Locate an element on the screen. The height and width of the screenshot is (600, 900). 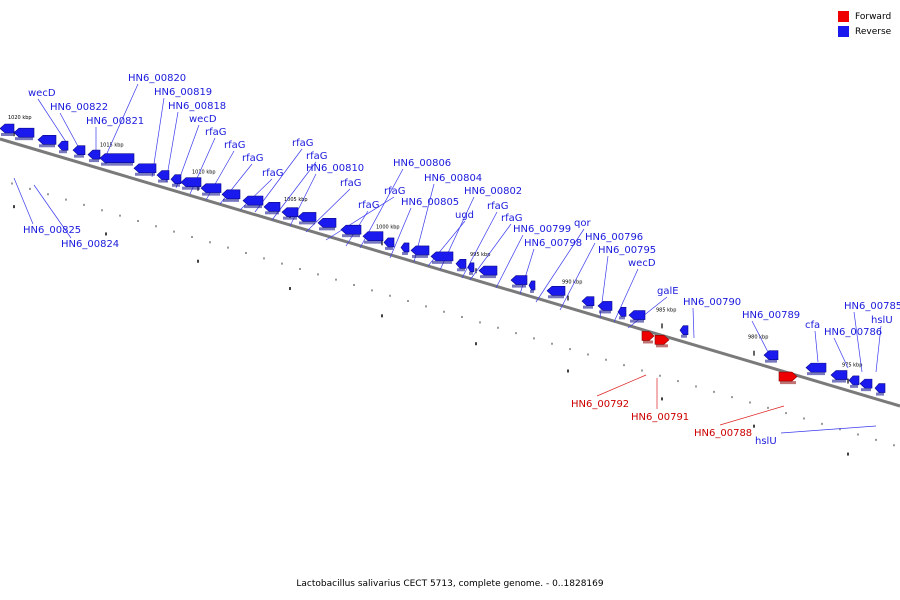
reverse-gene-label: HN6_00820 is located at coordinates (157, 78).